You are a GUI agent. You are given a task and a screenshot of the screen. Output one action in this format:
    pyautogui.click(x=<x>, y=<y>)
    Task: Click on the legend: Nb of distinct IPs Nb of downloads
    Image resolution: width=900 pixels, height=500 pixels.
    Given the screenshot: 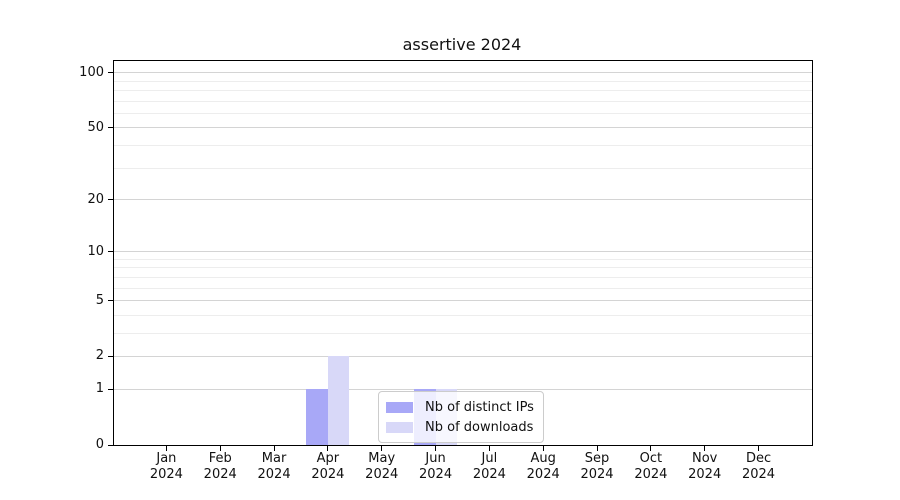 What is the action you would take?
    pyautogui.click(x=461, y=417)
    